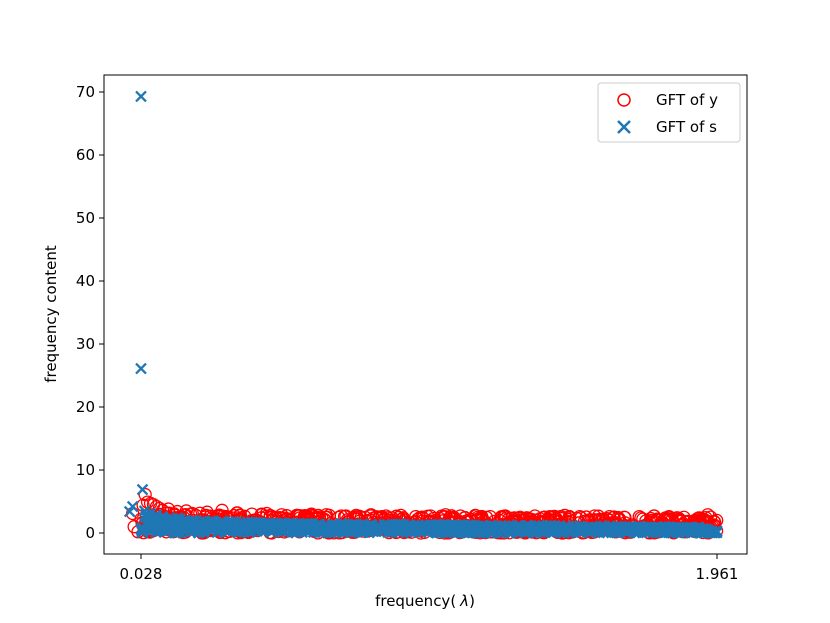 The width and height of the screenshot is (830, 623). What do you see at coordinates (429, 568) in the screenshot?
I see `x-axis: 0.028 1.961` at bounding box center [429, 568].